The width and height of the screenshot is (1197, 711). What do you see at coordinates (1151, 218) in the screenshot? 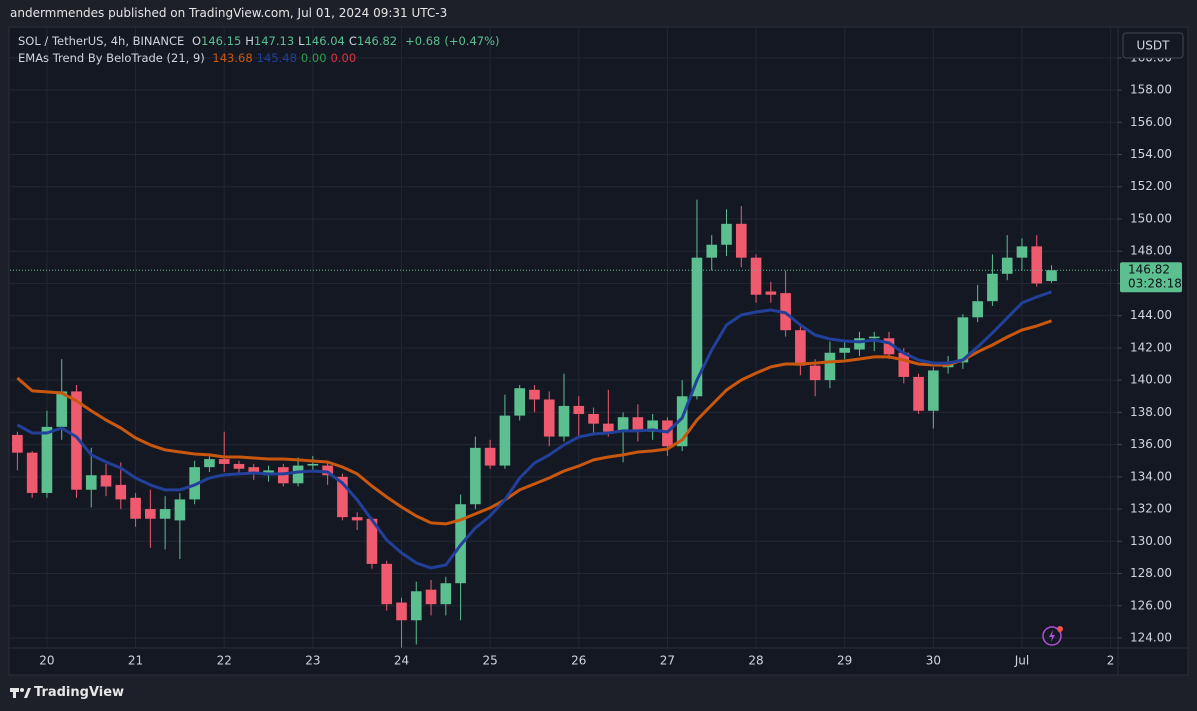
I see `y-tick-label: 150.00` at bounding box center [1151, 218].